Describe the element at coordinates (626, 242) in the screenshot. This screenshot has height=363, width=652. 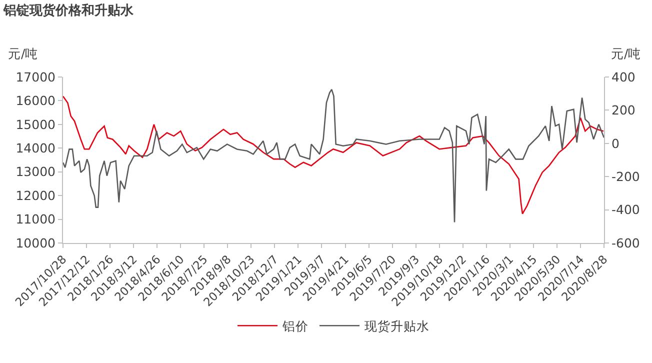
I see `y2-tick-label: -600` at that location.